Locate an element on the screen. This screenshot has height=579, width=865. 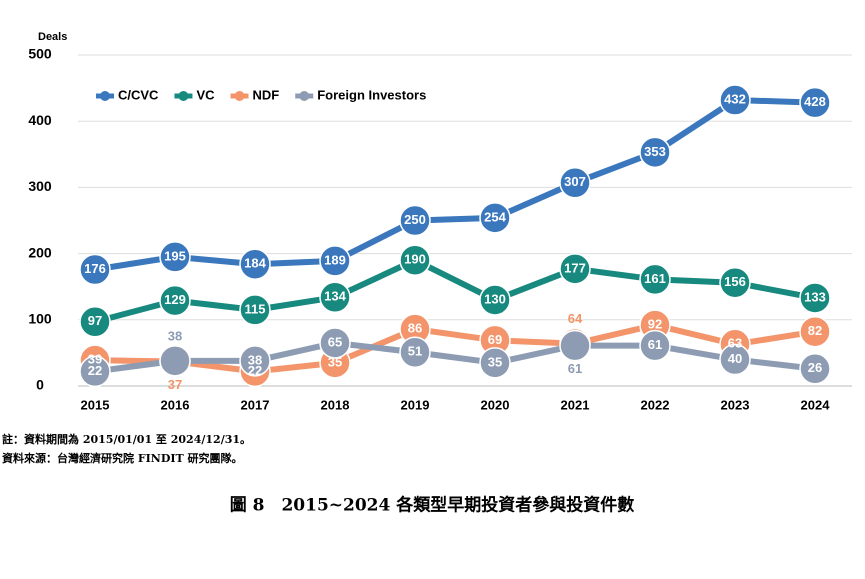
x-tick-label: 2021 is located at coordinates (575, 404).